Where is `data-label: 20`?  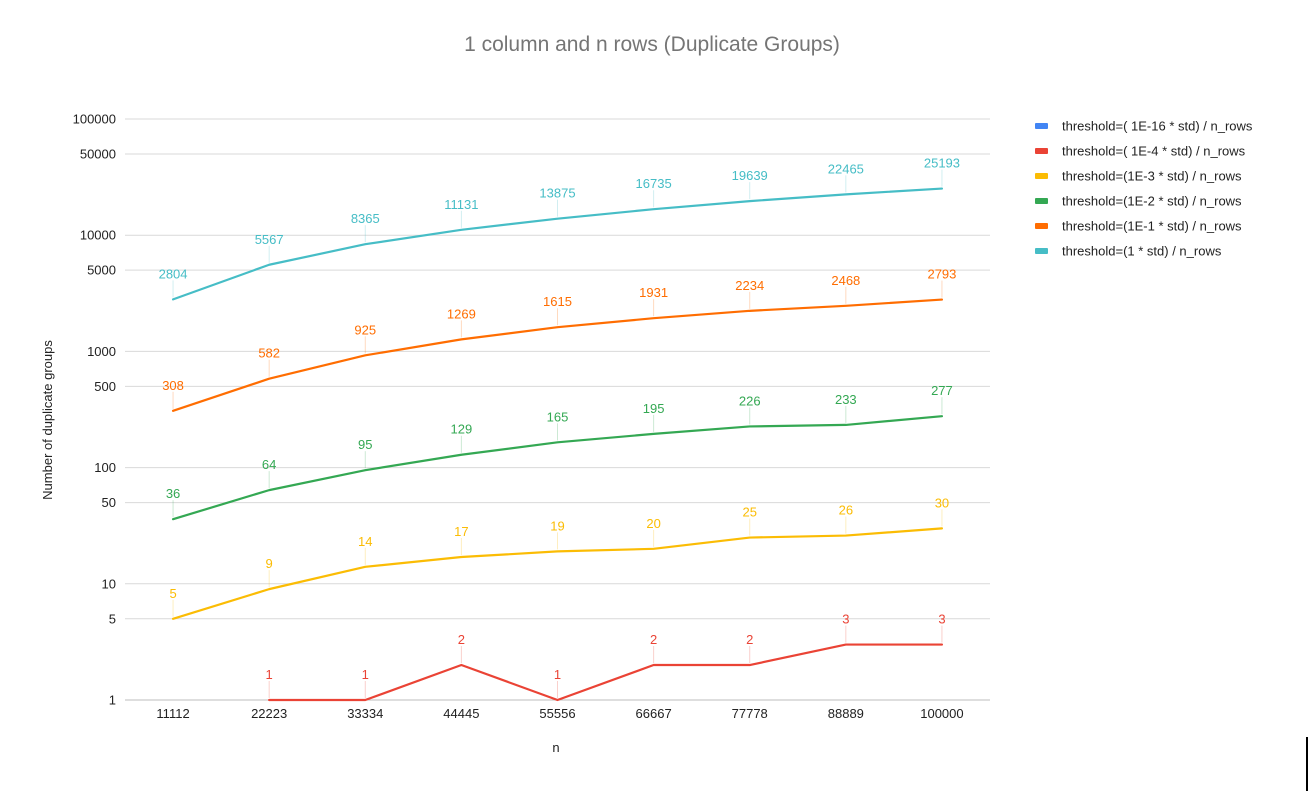
data-label: 20 is located at coordinates (653, 523).